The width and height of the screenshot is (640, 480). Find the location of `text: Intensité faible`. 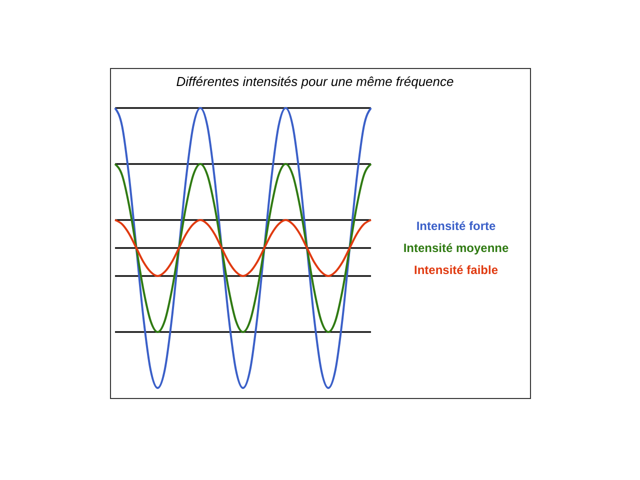

text: Intensité faible is located at coordinates (456, 270).